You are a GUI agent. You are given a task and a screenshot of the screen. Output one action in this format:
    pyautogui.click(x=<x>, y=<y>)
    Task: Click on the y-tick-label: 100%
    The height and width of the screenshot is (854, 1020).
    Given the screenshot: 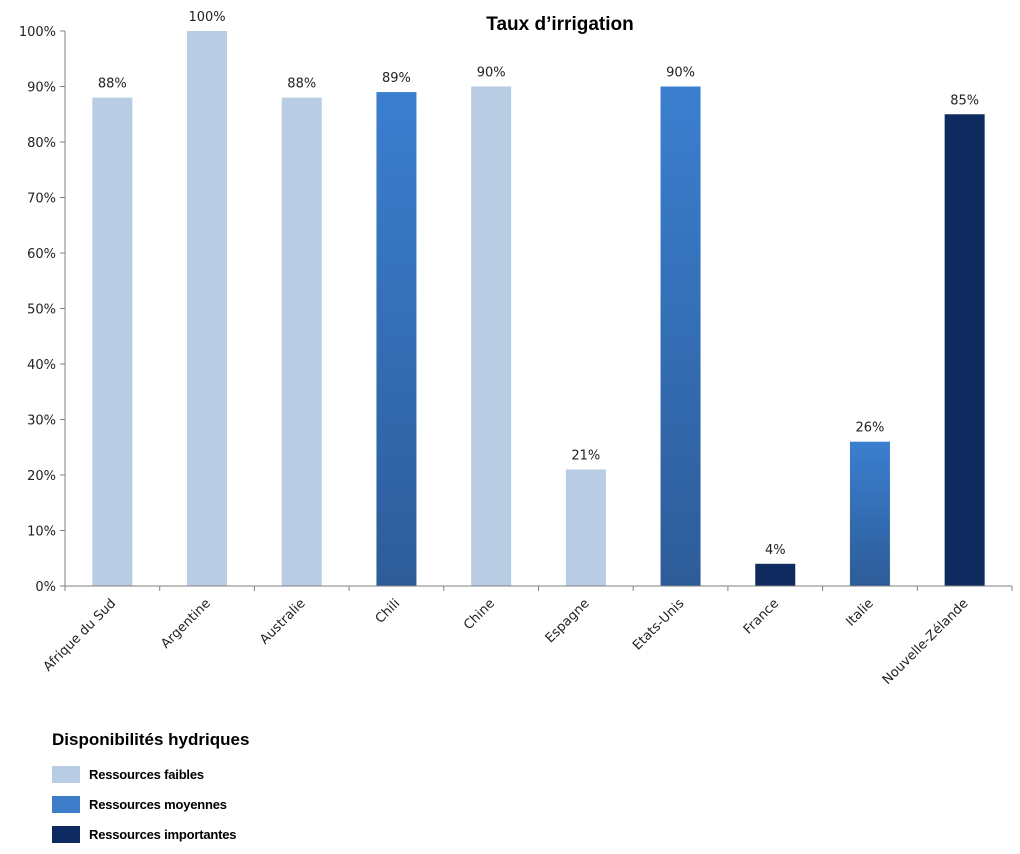 What is the action you would take?
    pyautogui.click(x=37, y=32)
    